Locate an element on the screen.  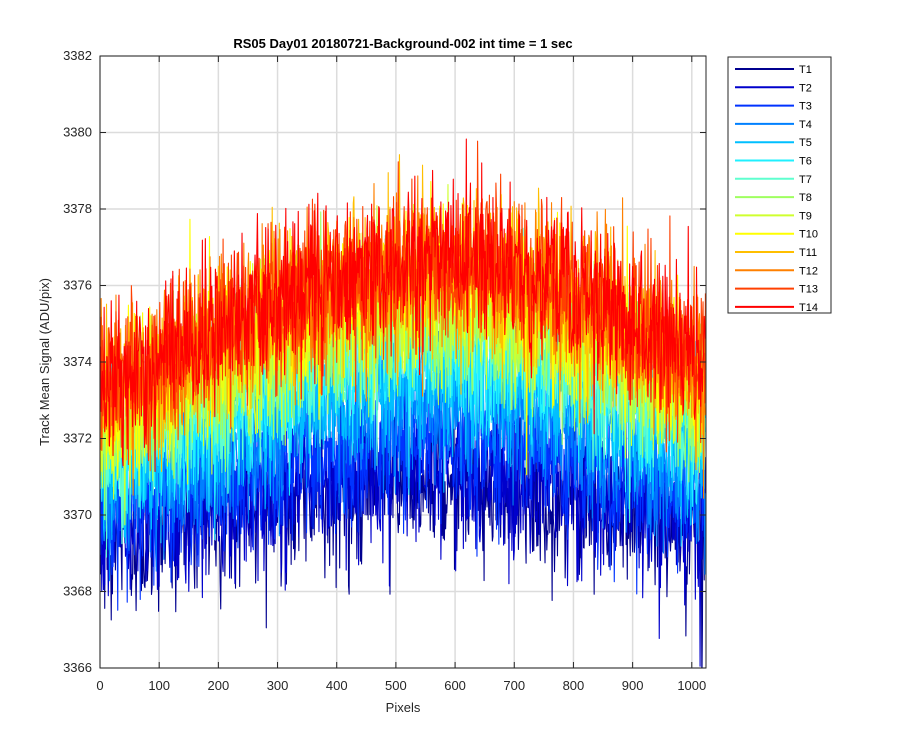
x-tick-label: 600 is located at coordinates (455, 685).